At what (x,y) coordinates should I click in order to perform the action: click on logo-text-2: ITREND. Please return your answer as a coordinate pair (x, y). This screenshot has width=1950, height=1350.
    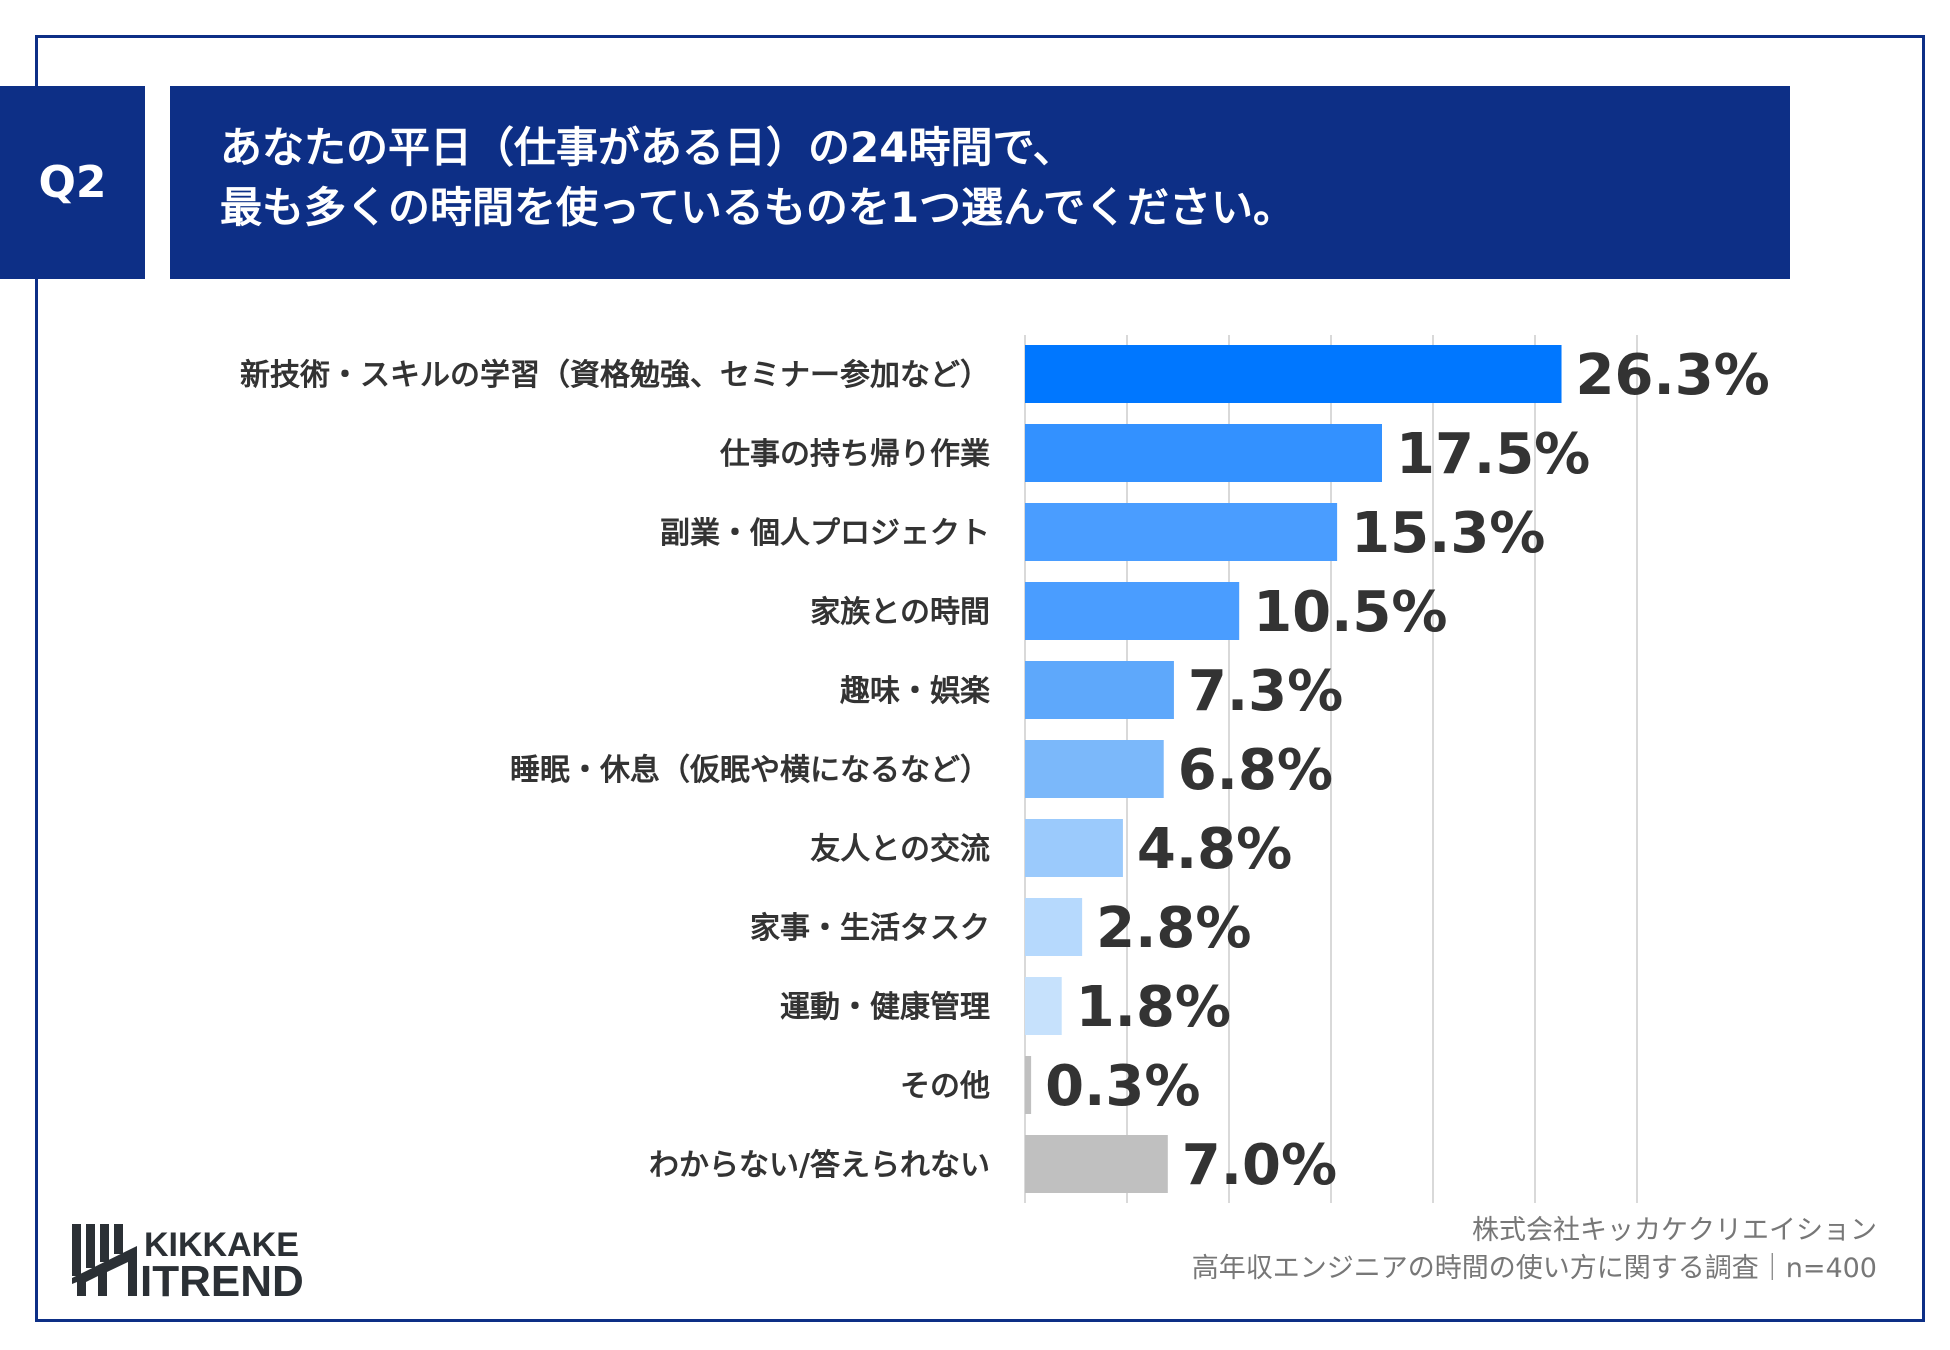
    Looking at the image, I should click on (222, 1279).